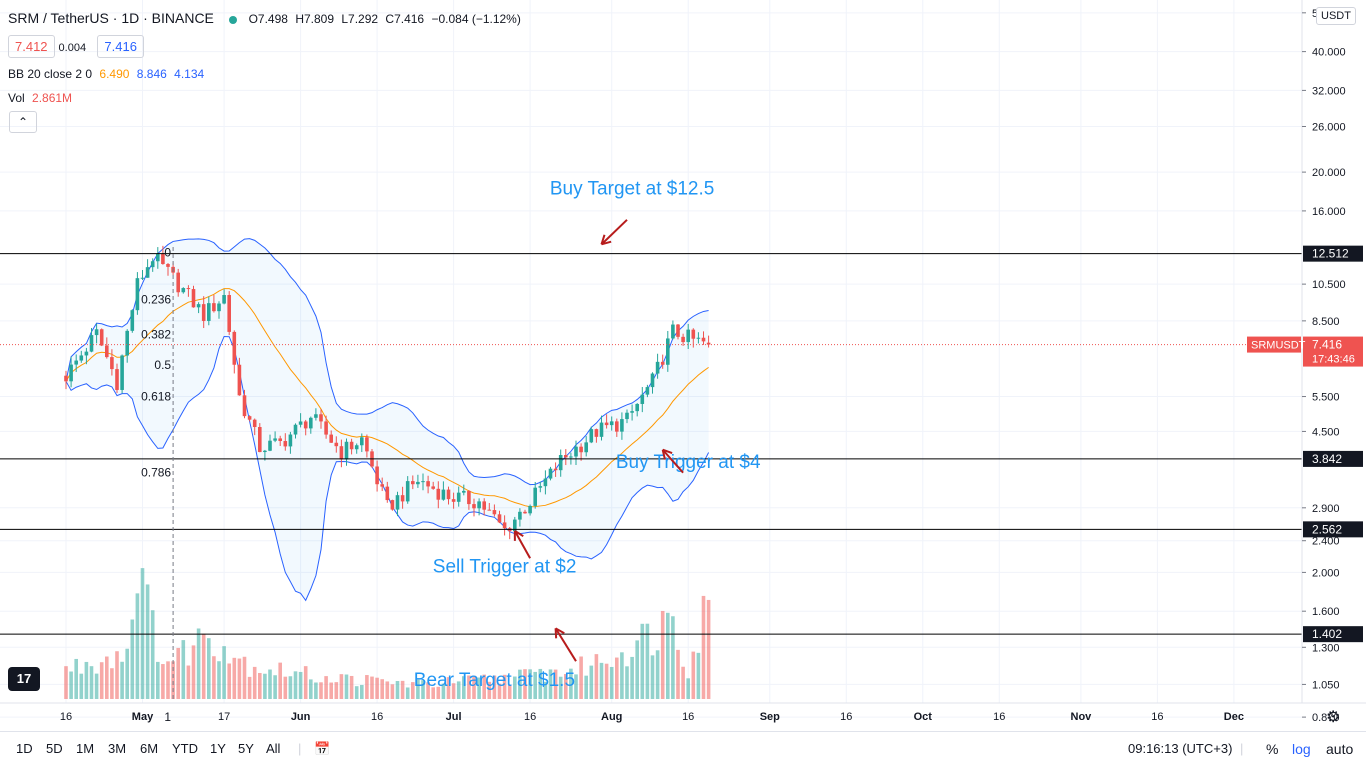  Describe the element at coordinates (120, 46) in the screenshot. I see `ask-price: 7.416` at that location.